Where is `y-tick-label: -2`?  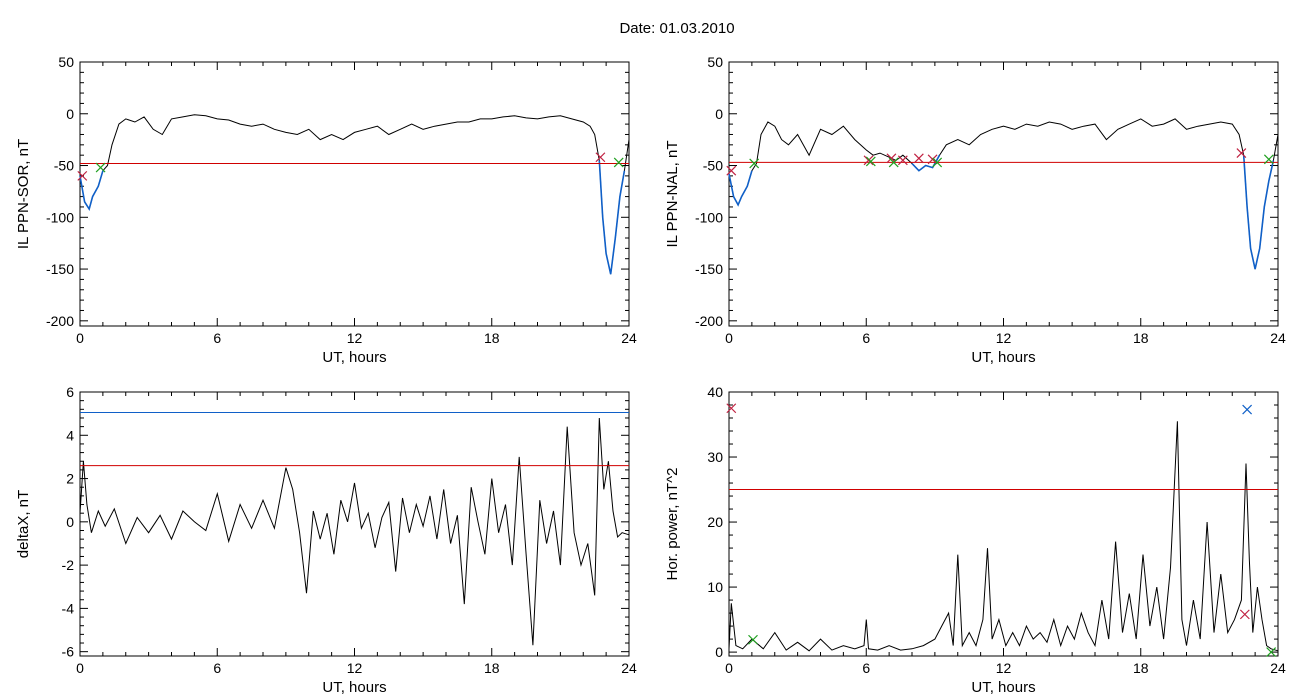
y-tick-label: -2 is located at coordinates (68, 565).